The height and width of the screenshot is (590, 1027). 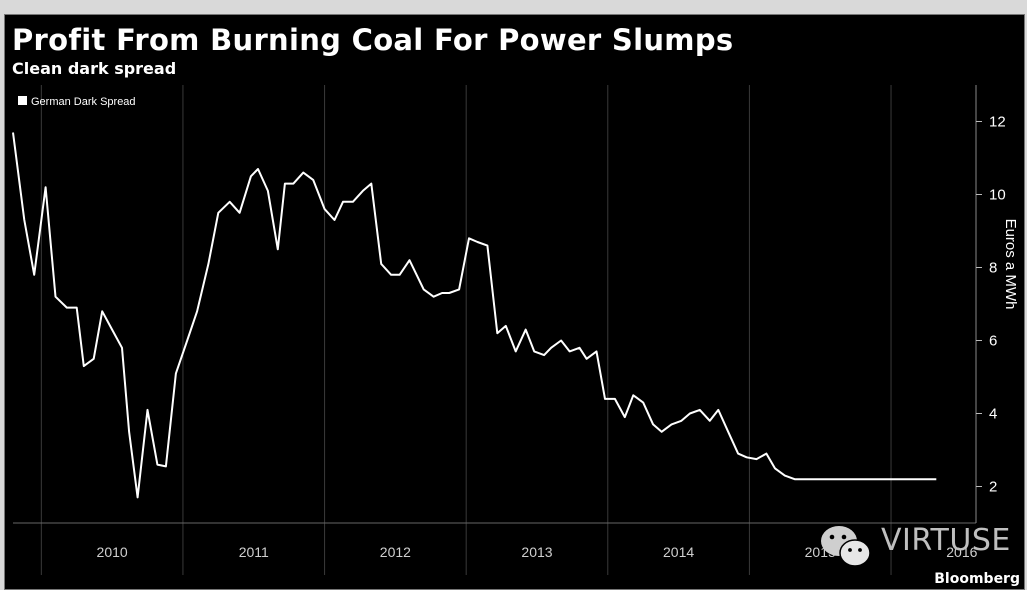 I want to click on legend-label: German Dark Spread, so click(x=83, y=102).